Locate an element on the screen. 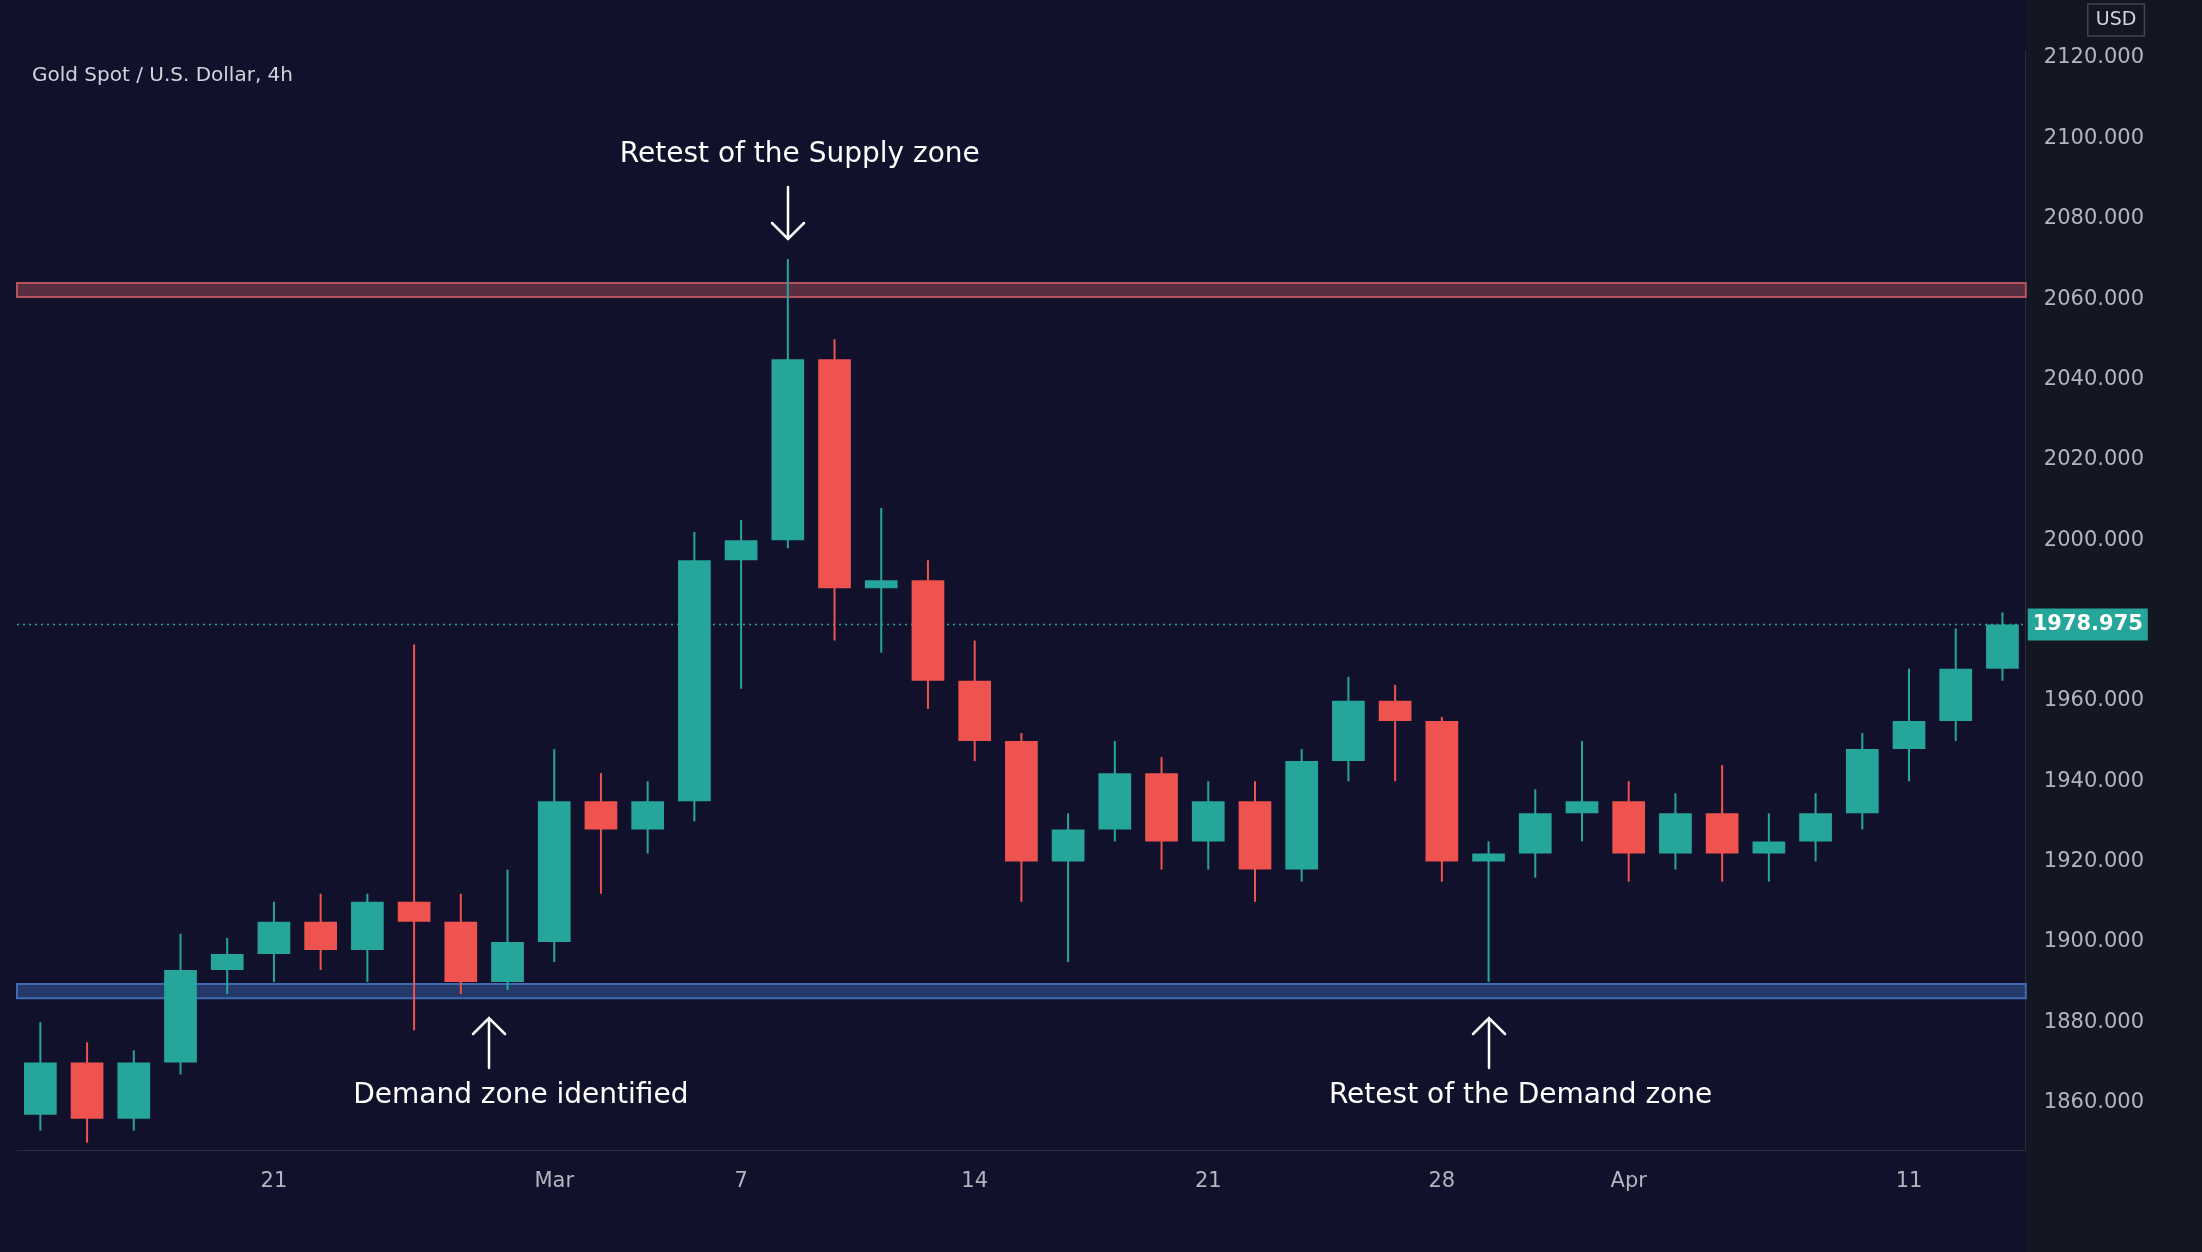 This screenshot has width=2202, height=1252. y-tick-label: 1900.000 is located at coordinates (2093, 940).